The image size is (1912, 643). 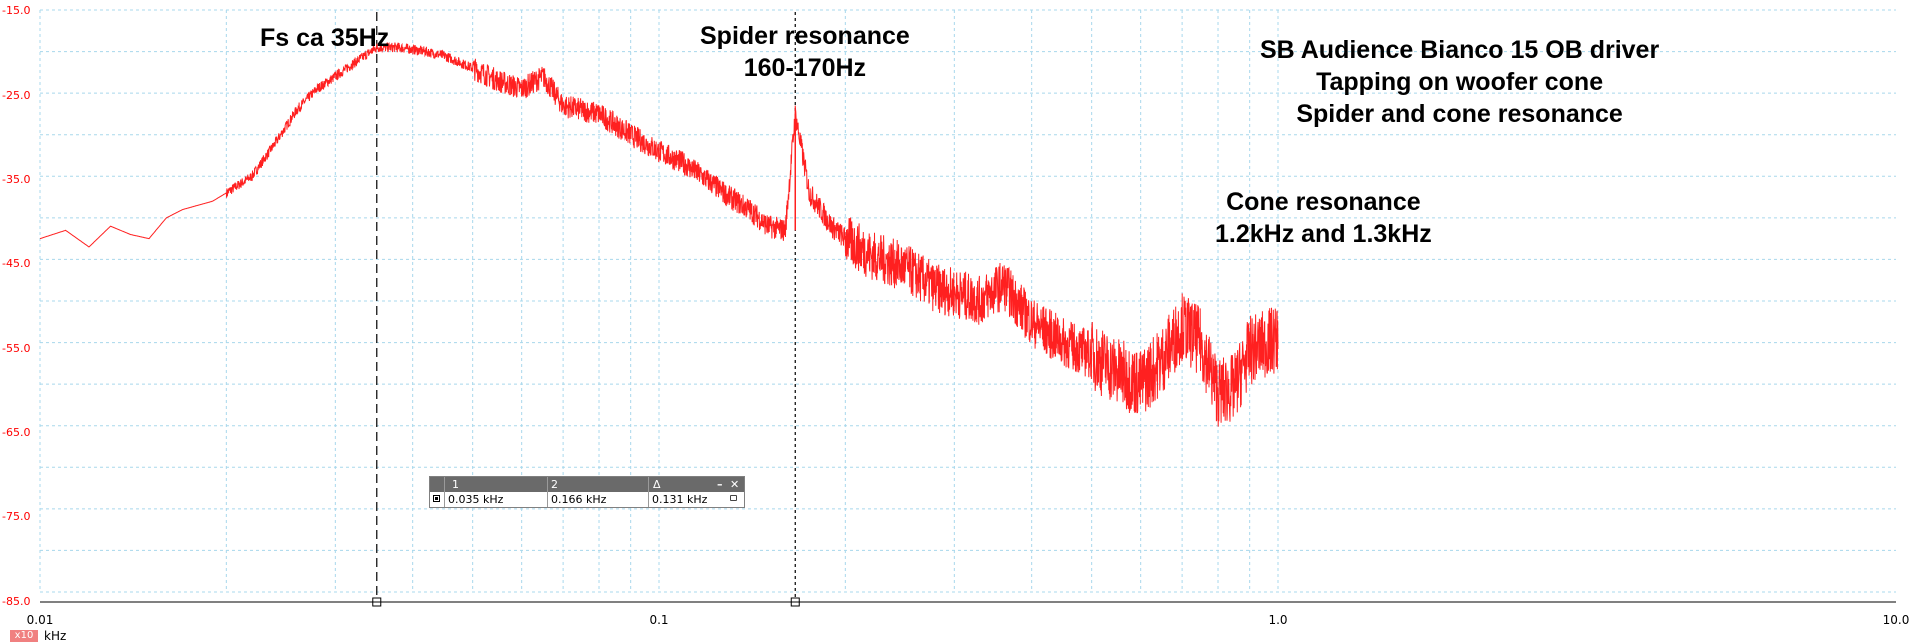 What do you see at coordinates (24, 636) in the screenshot?
I see `scale-badge: x10` at bounding box center [24, 636].